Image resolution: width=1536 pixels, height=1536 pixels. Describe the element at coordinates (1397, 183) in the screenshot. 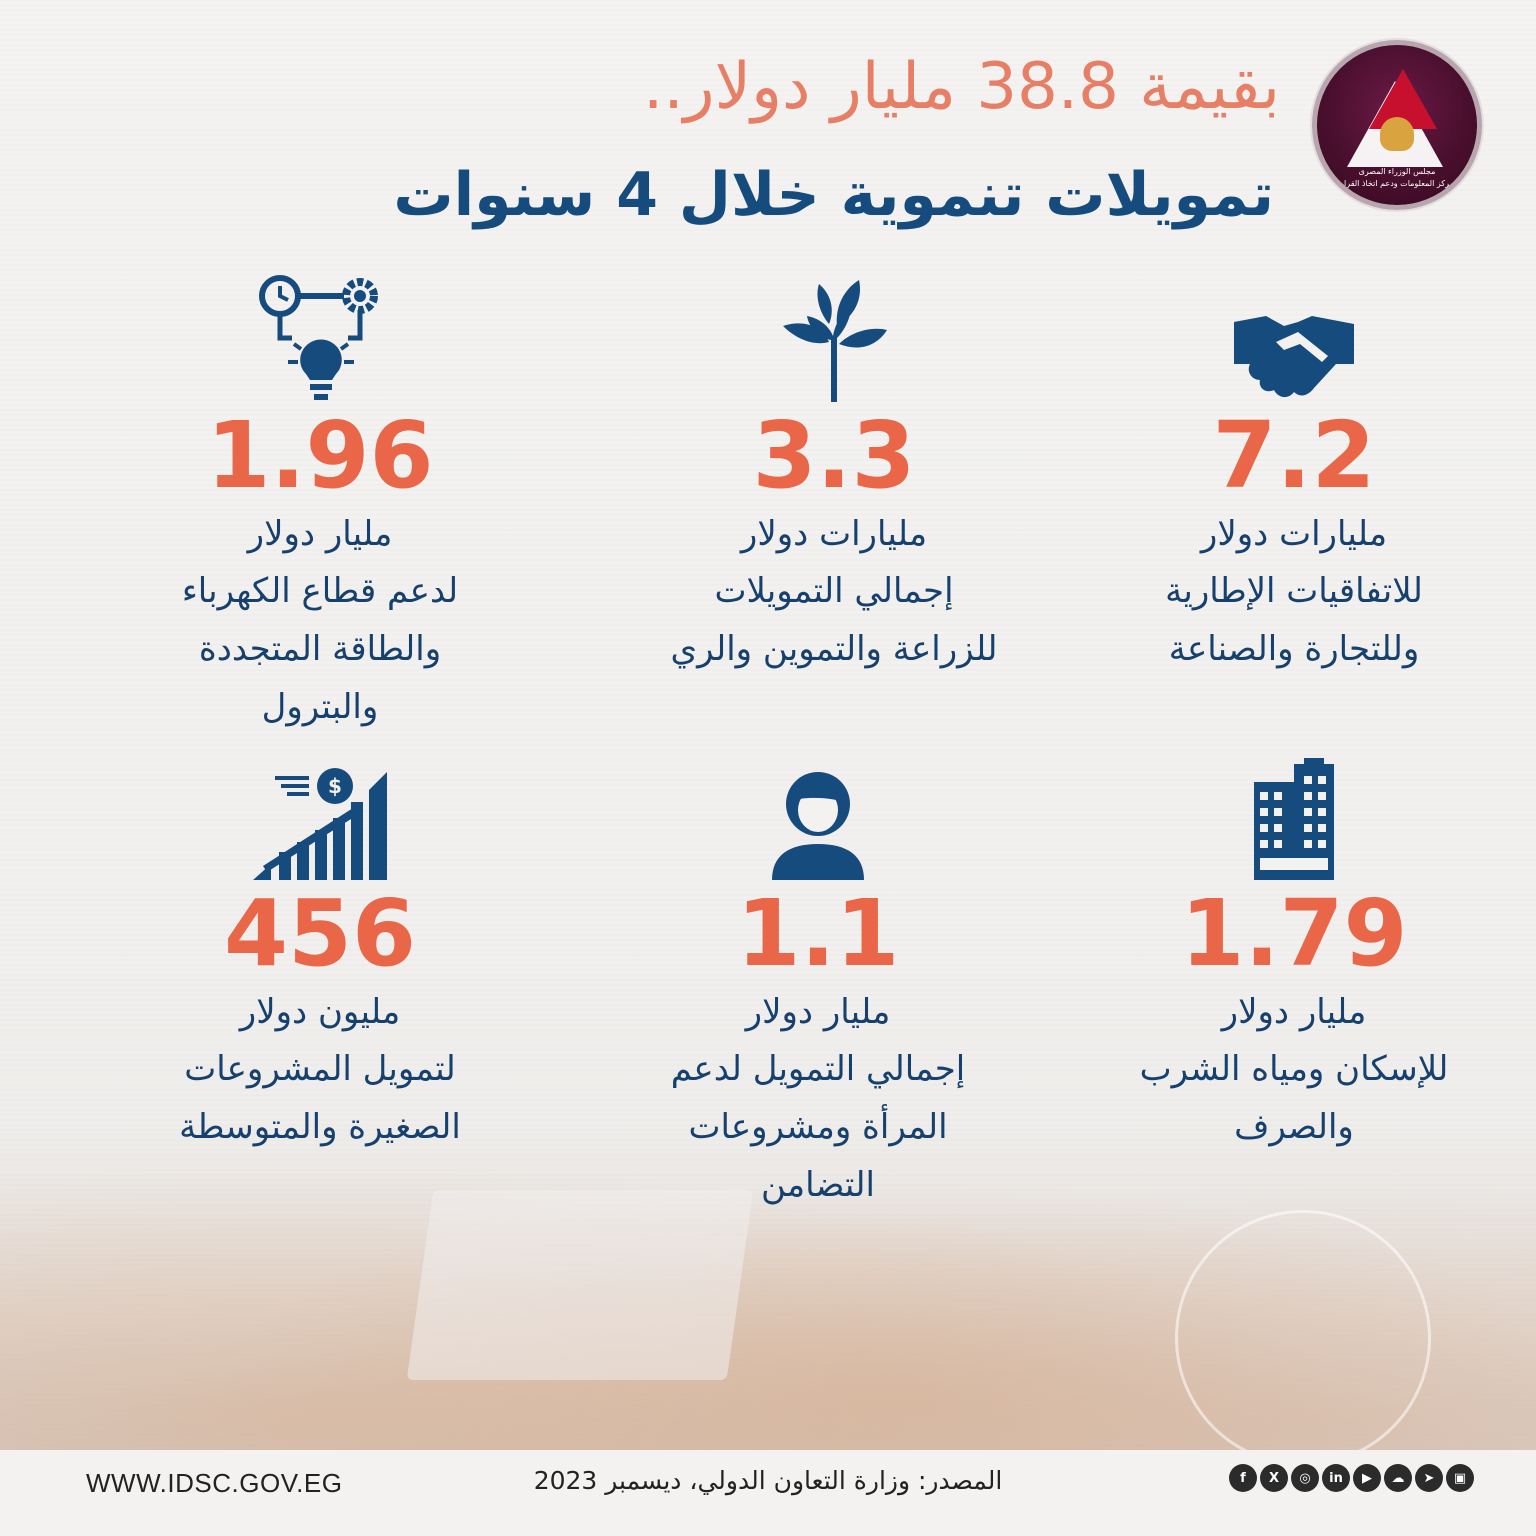

I see `logo-text-line2: مركز المعلومات ودعم اتخاذ القرار` at that location.